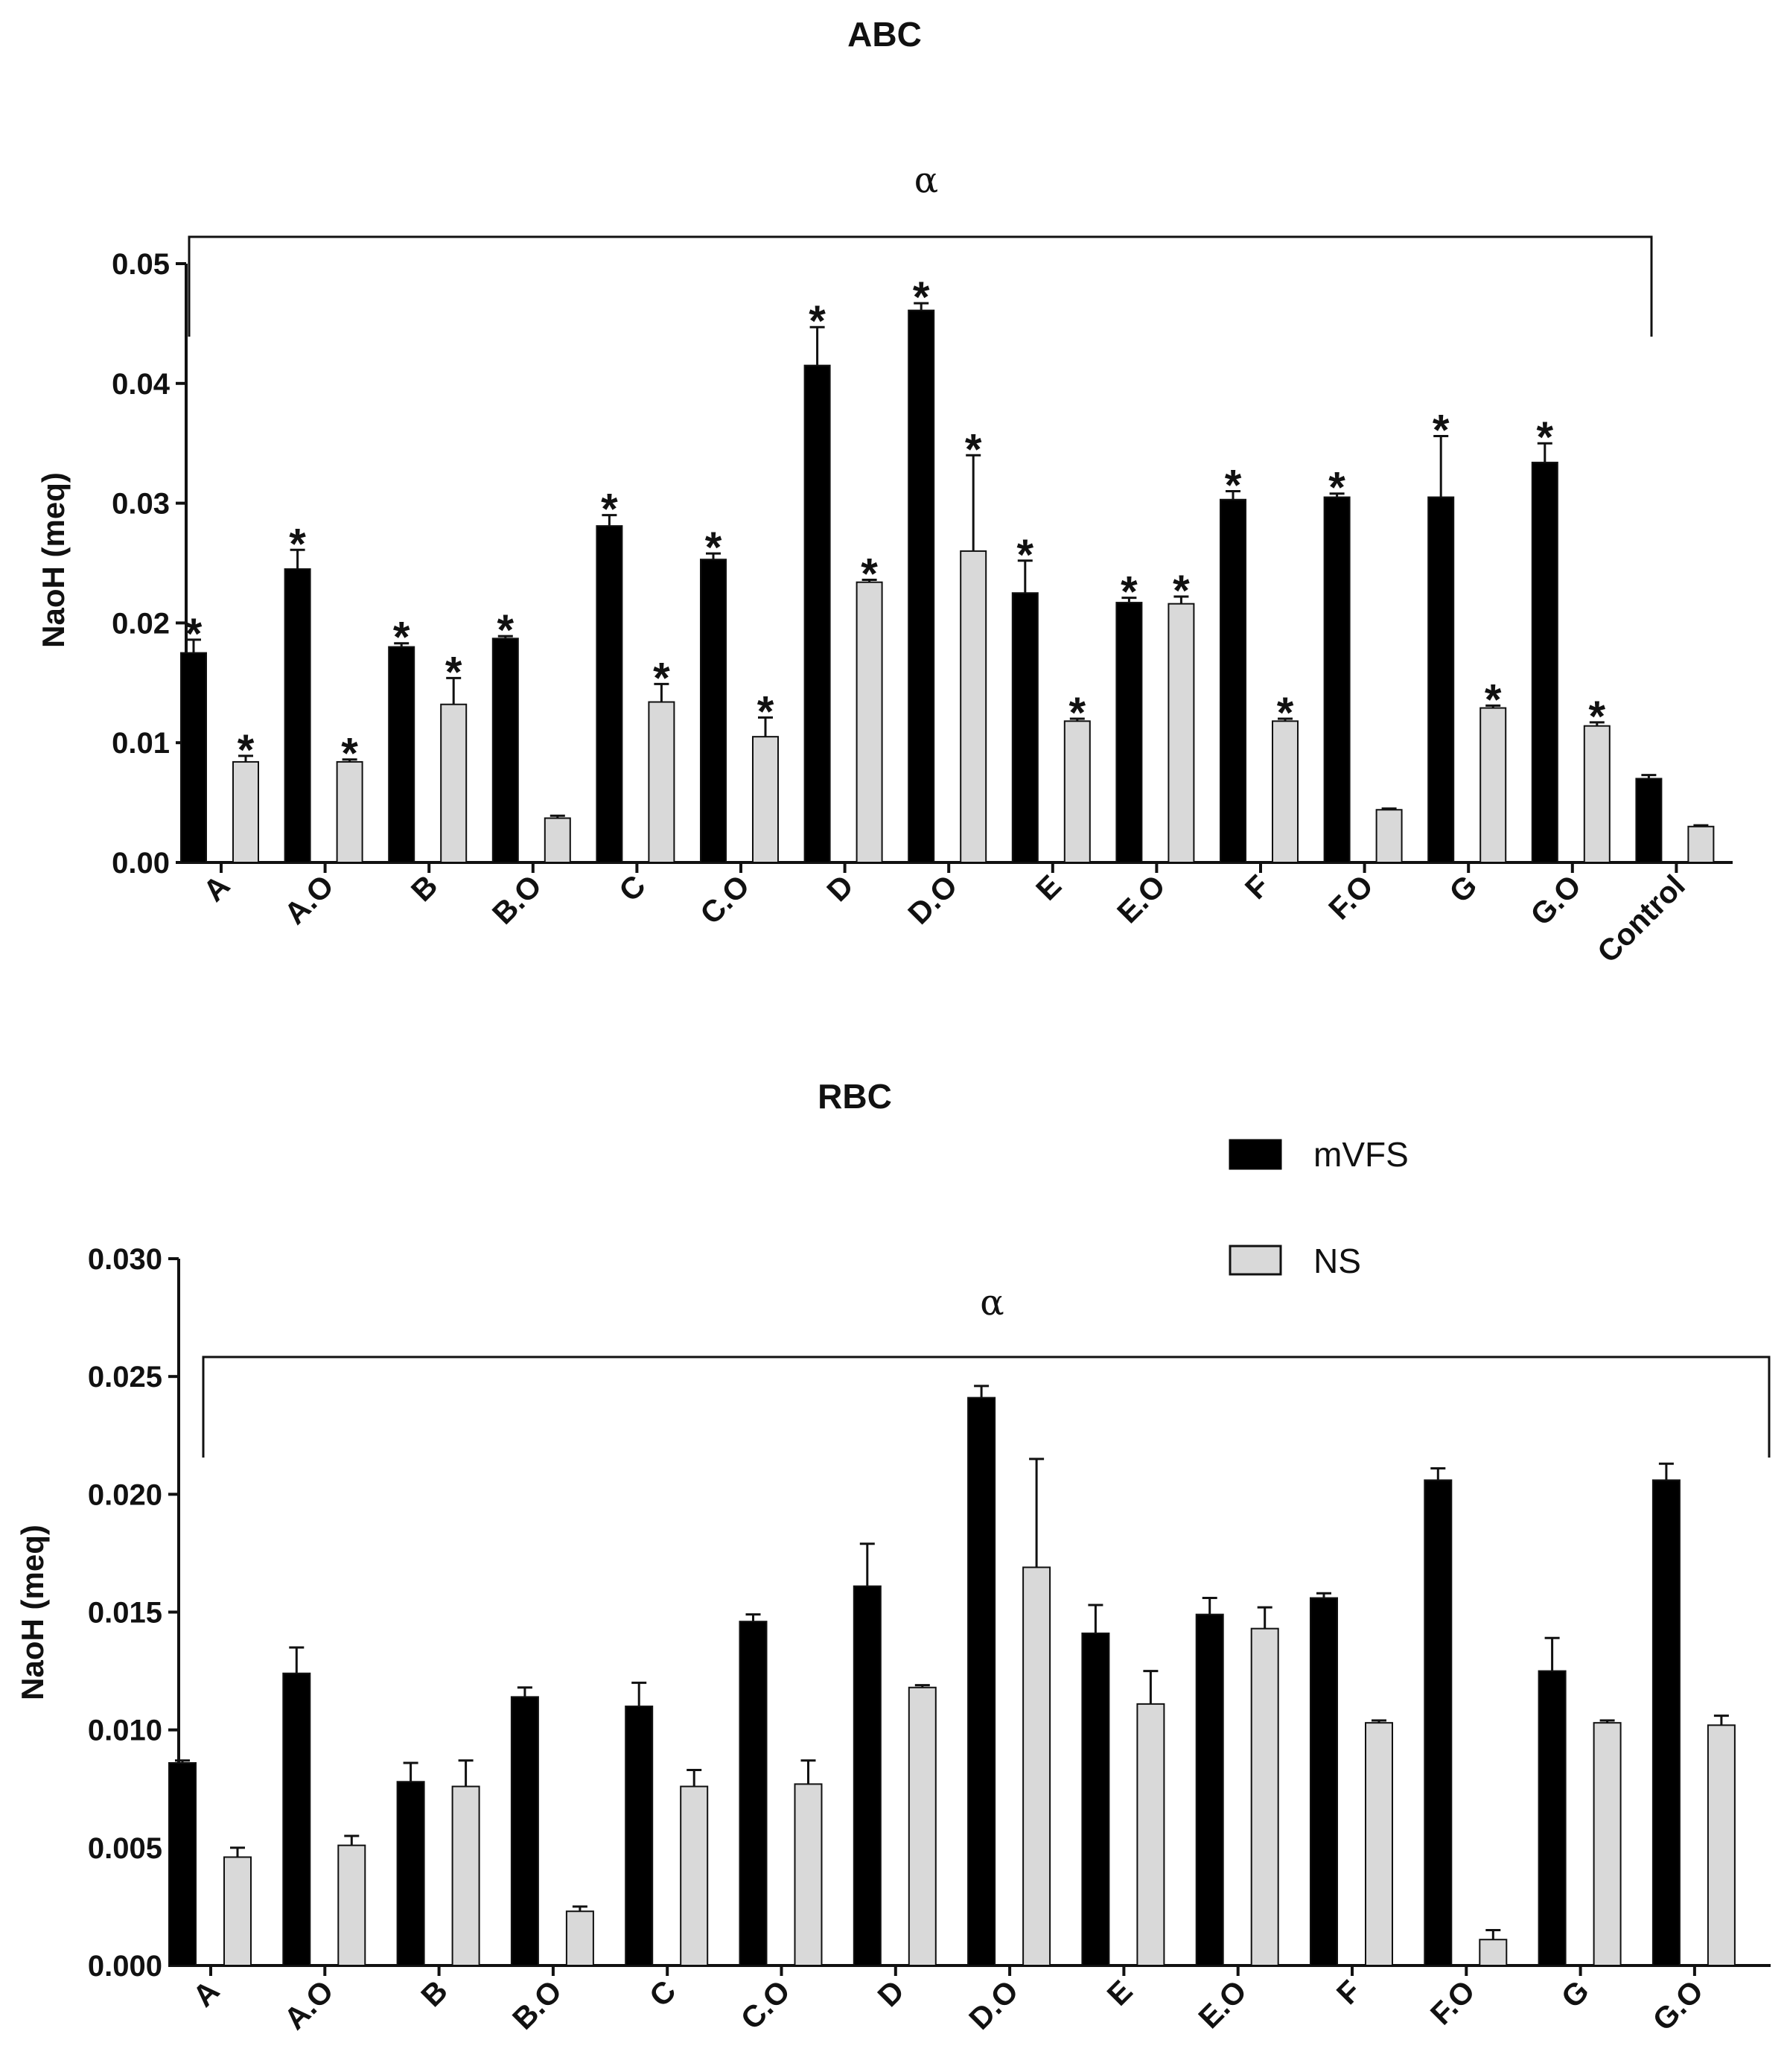 This screenshot has width=1787, height=2072. I want to click on legend-swatch-mvfs, so click(1256, 1154).